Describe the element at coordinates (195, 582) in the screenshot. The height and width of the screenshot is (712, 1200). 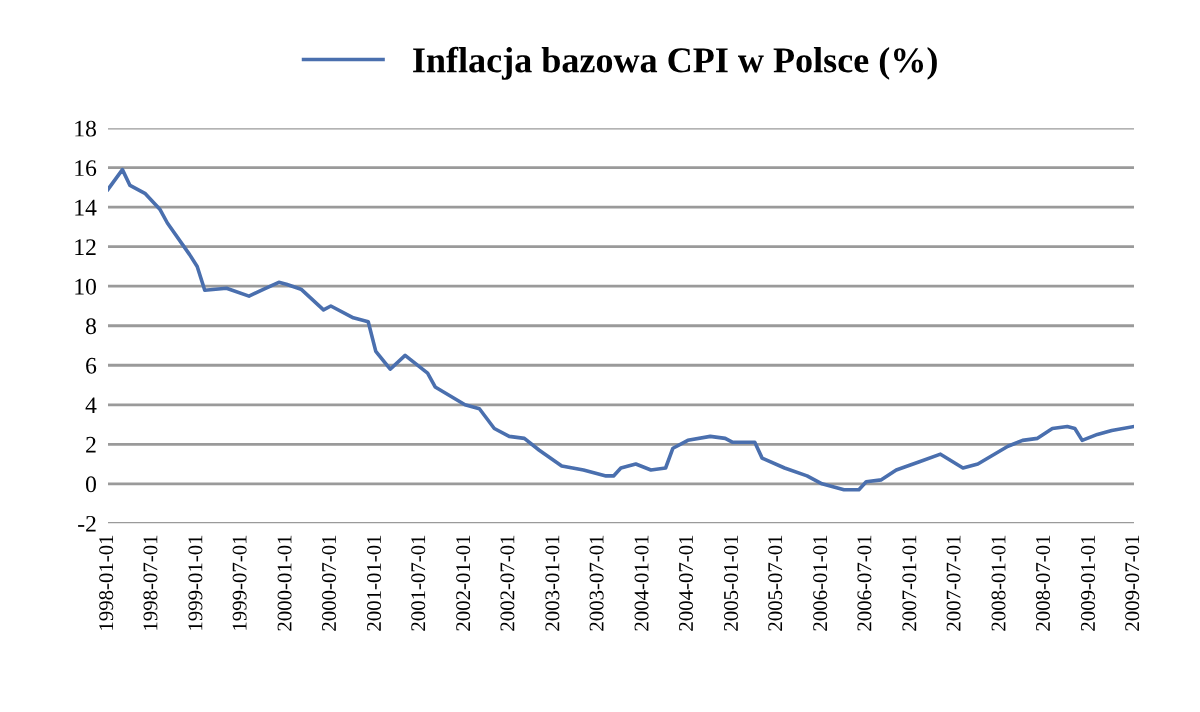
I see `x-tick-label: 1999-01-01` at that location.